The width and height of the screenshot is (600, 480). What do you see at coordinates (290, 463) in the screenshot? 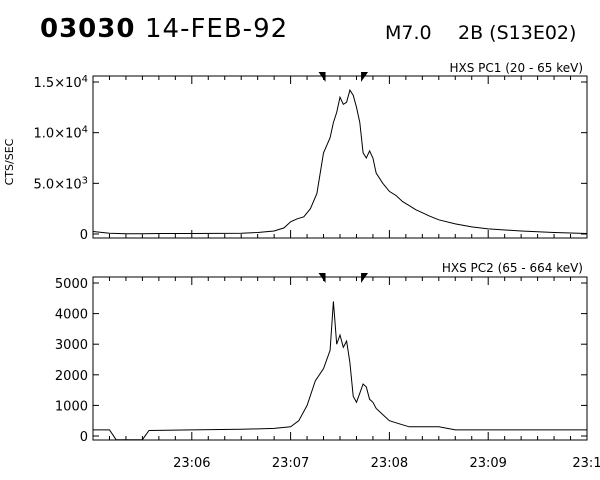
I see `xtick-label: 23:07` at bounding box center [290, 463].